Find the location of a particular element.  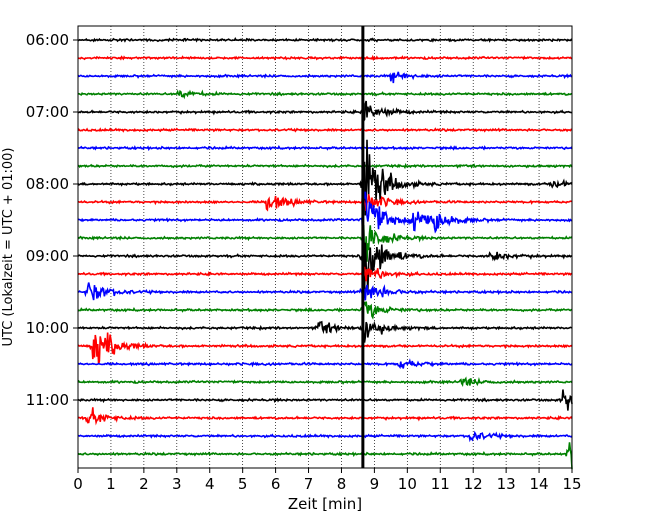

x-tick-label: 12 is located at coordinates (473, 484).